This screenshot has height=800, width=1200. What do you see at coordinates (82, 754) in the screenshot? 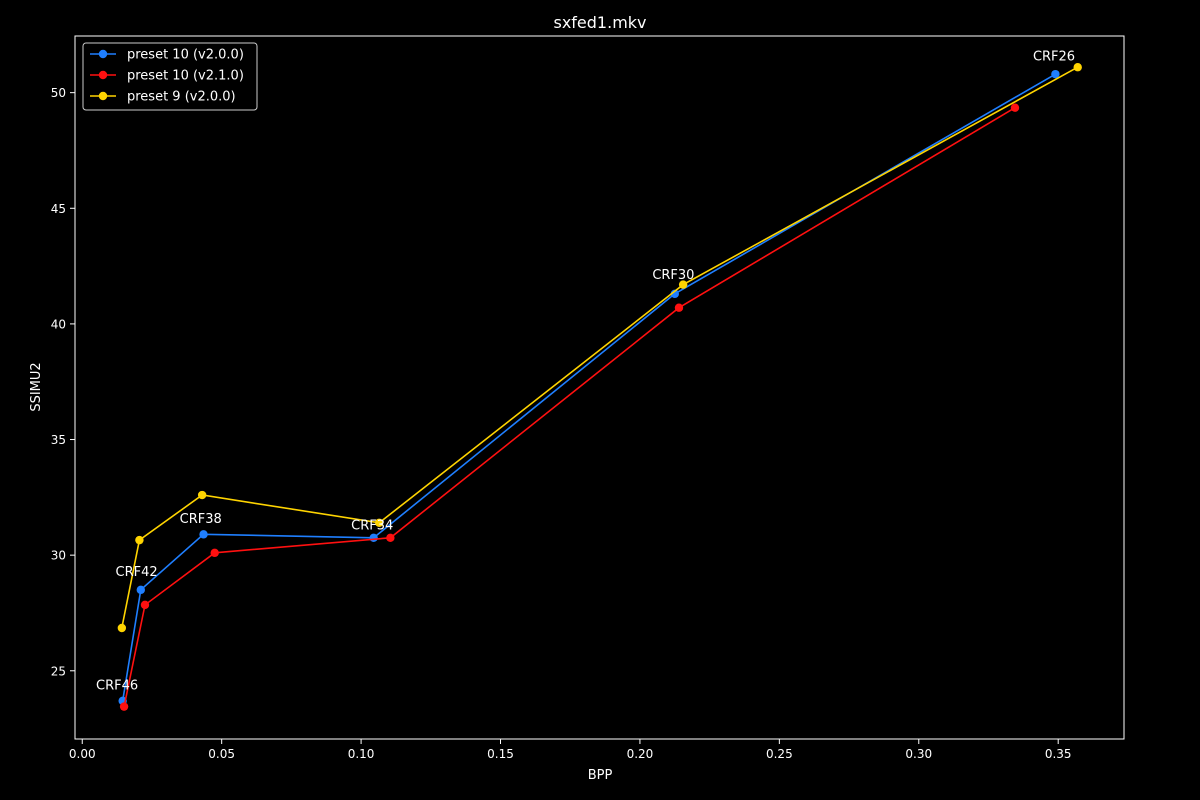
I see `x-tick-label: 0.00` at bounding box center [82, 754].